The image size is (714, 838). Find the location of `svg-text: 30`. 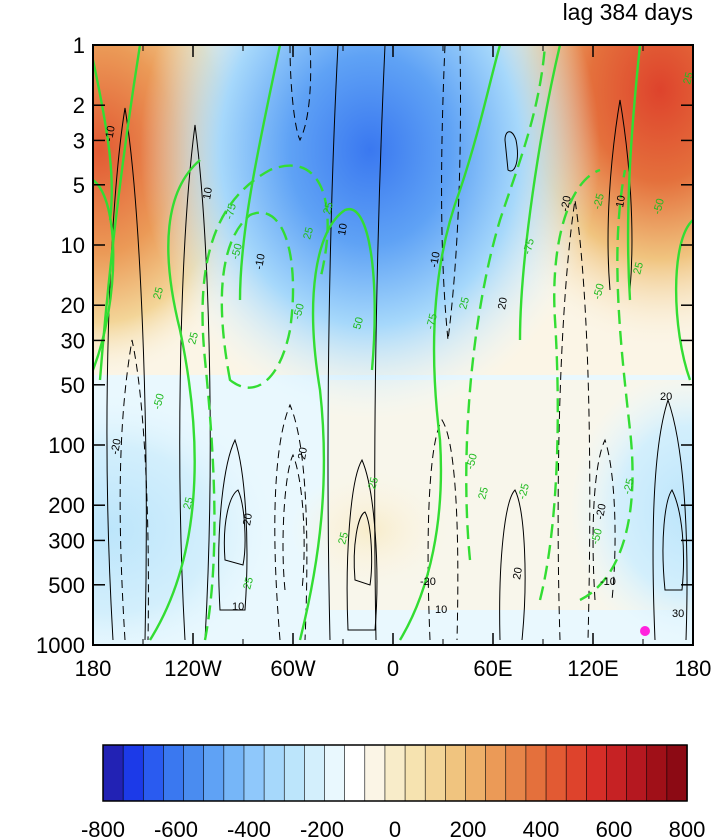

svg-text: 30 is located at coordinates (678, 614).